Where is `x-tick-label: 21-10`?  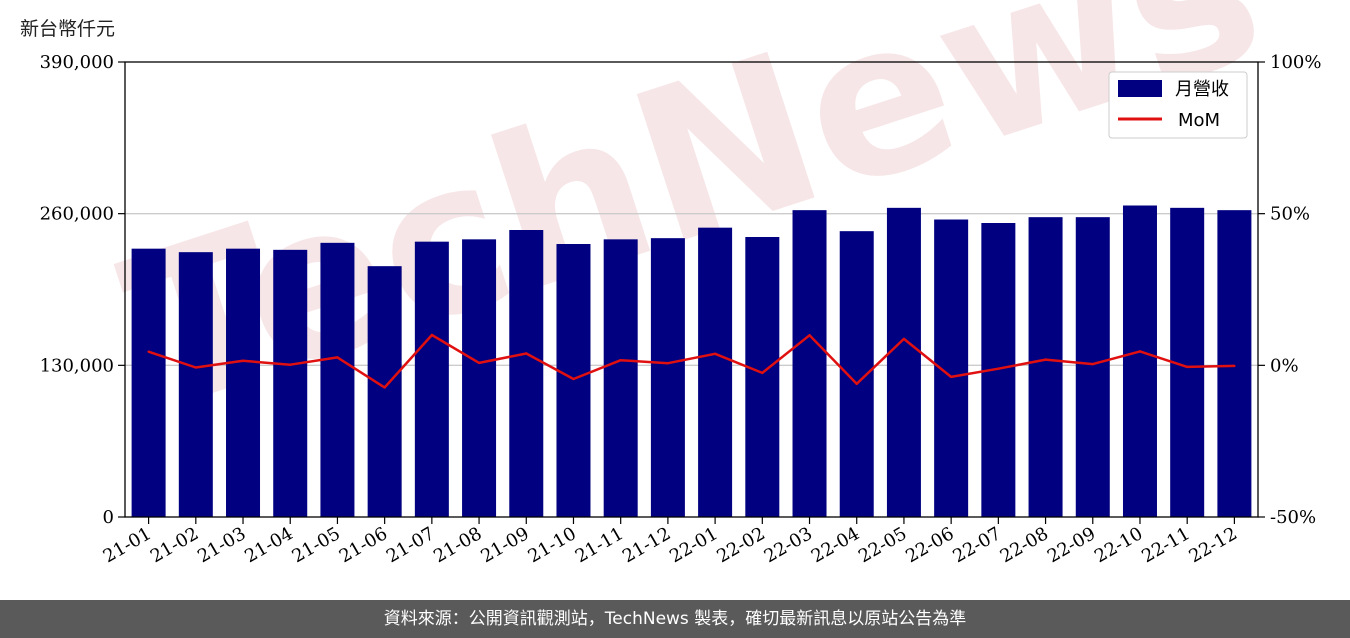 x-tick-label: 21-10 is located at coordinates (552, 545).